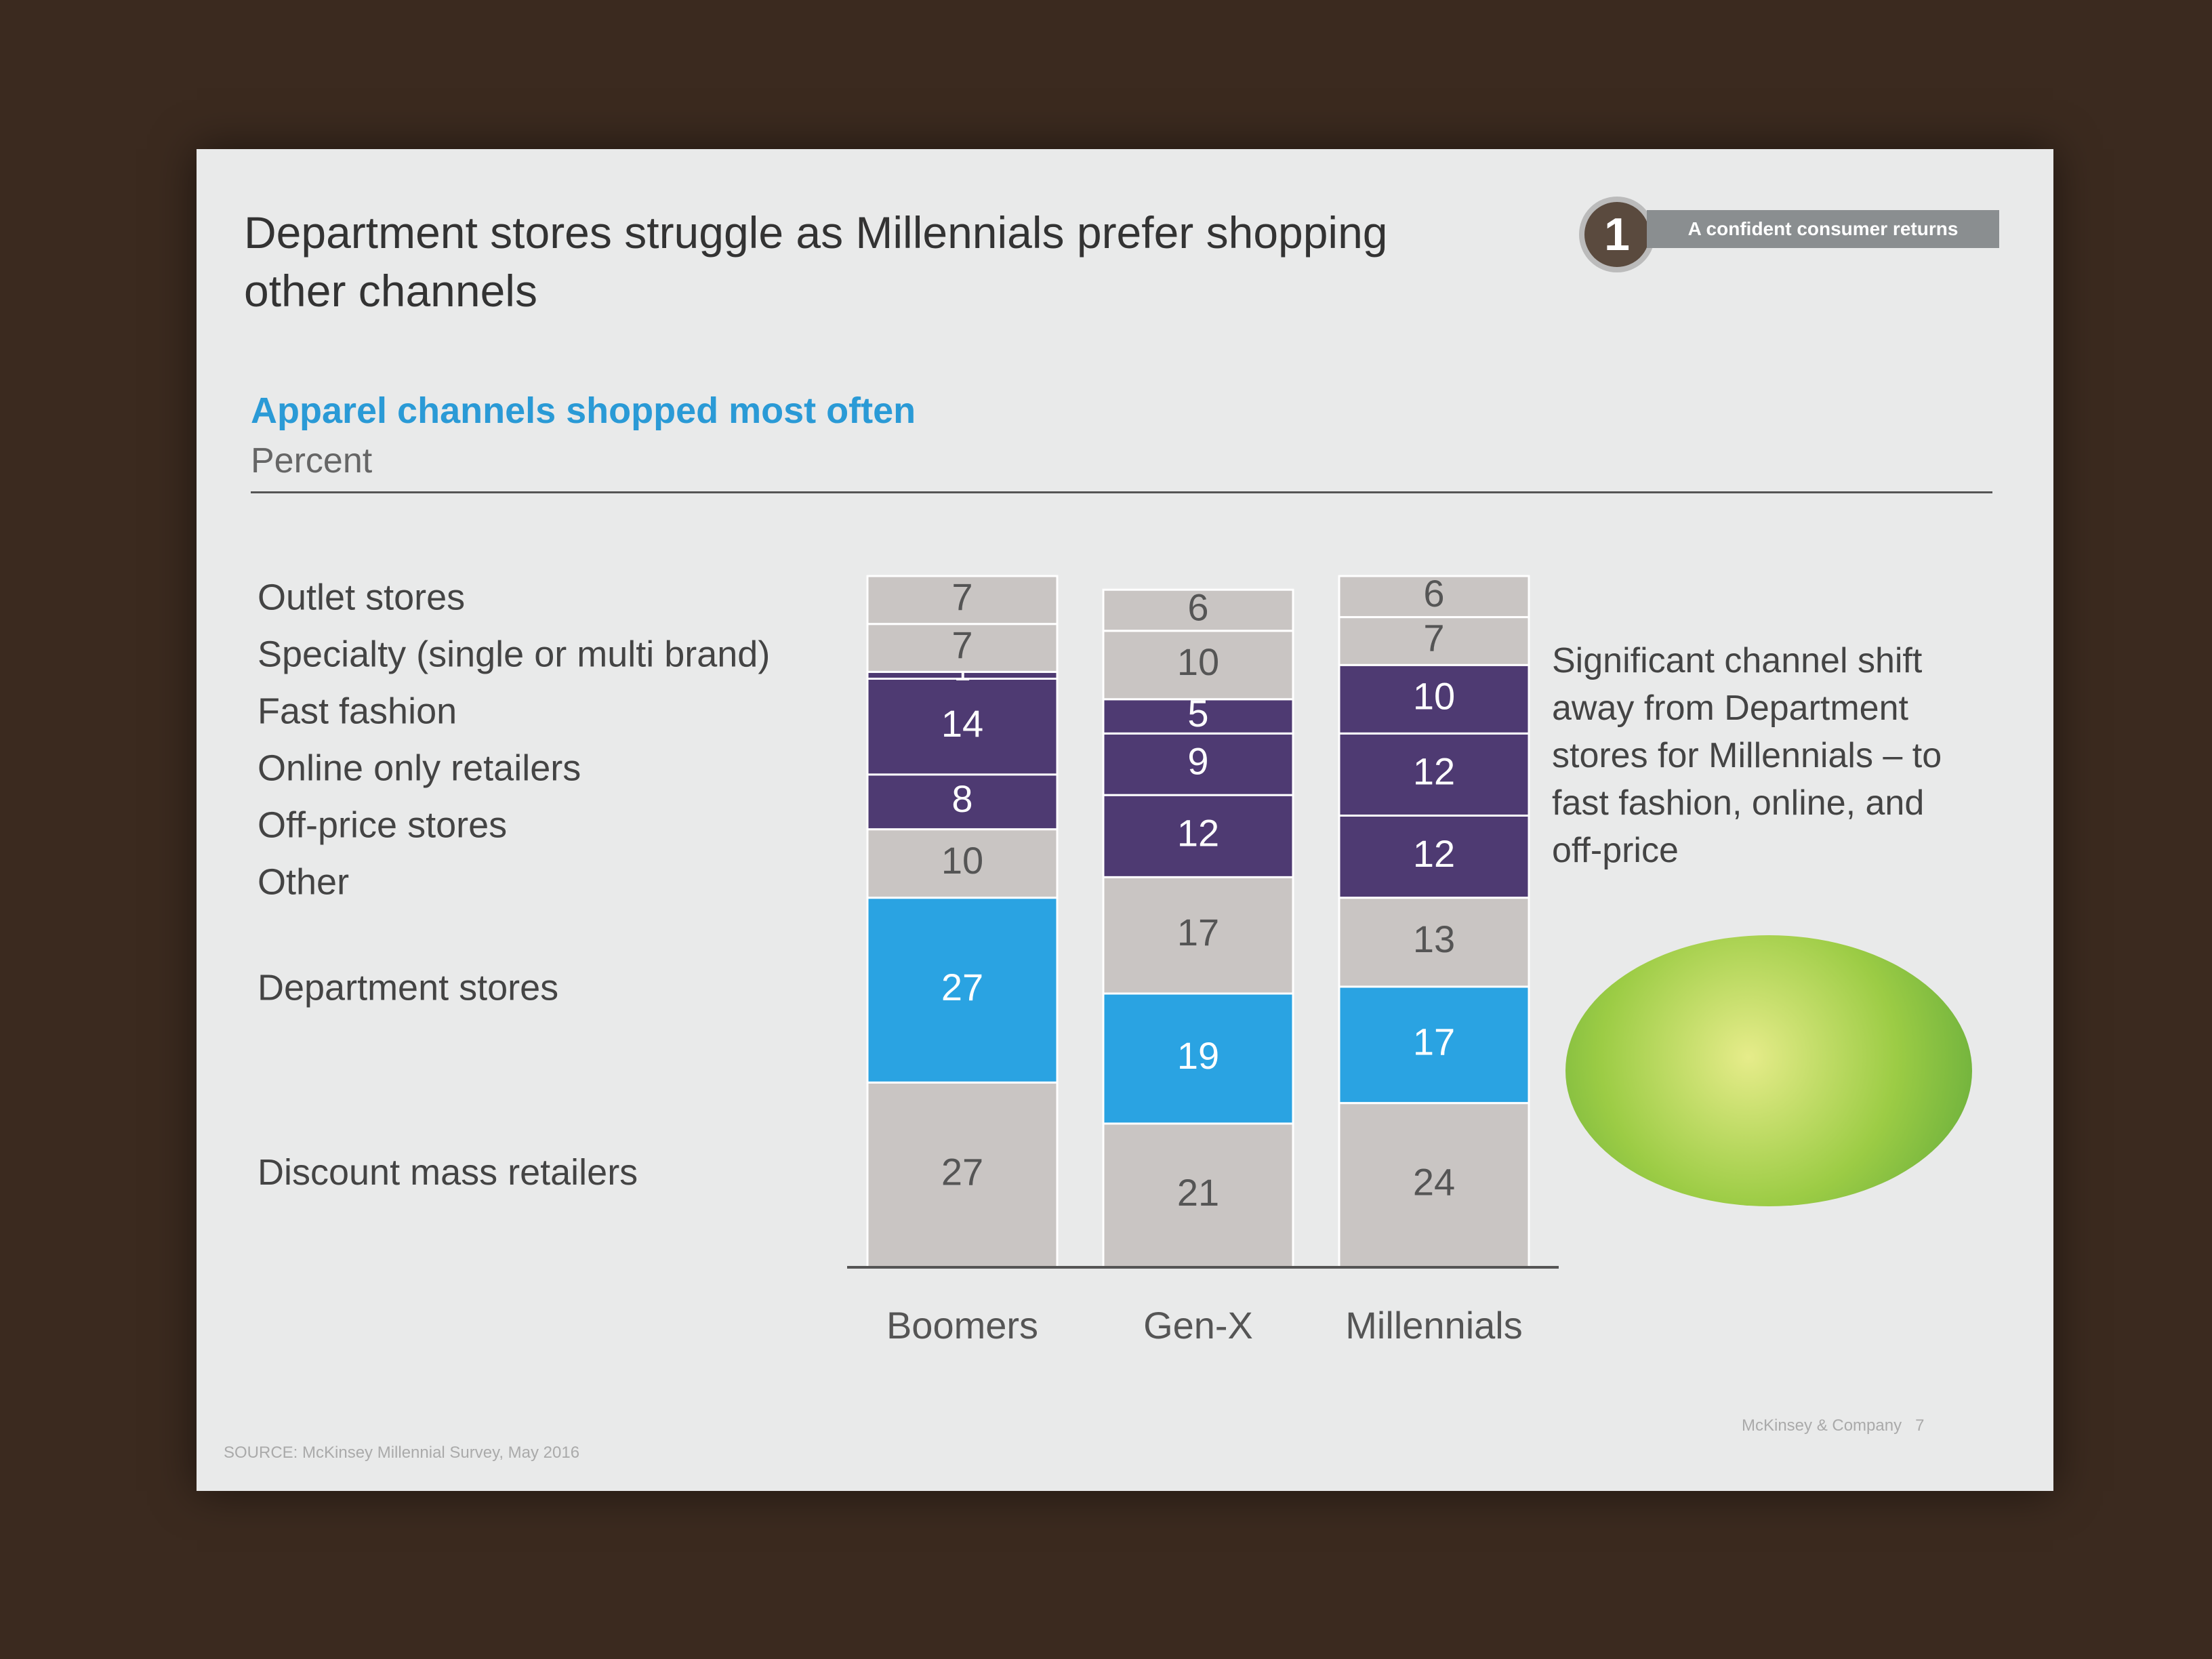 The image size is (2212, 1659). What do you see at coordinates (1198, 1192) in the screenshot?
I see `value-label: 21` at bounding box center [1198, 1192].